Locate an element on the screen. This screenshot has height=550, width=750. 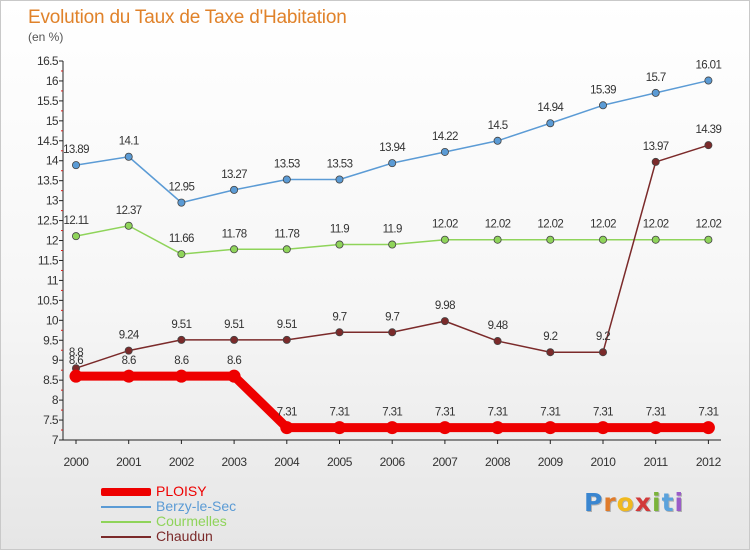
y-tick-label: 12 is located at coordinates (52, 241).